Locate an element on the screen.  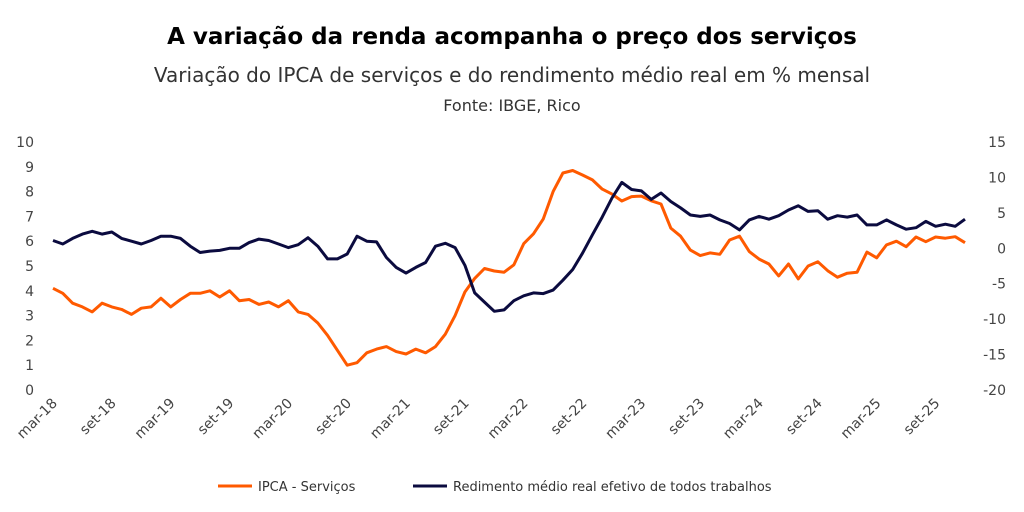
x-tick-label: set-25 is located at coordinates (922, 417).